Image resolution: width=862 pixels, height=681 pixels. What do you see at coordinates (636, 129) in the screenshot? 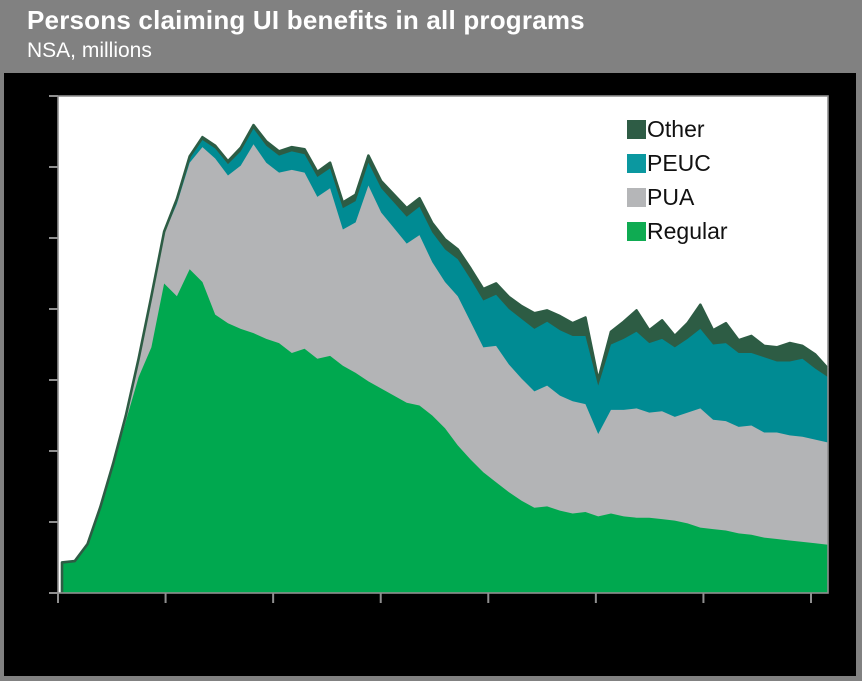
I see `legend-swatch-other` at bounding box center [636, 129].